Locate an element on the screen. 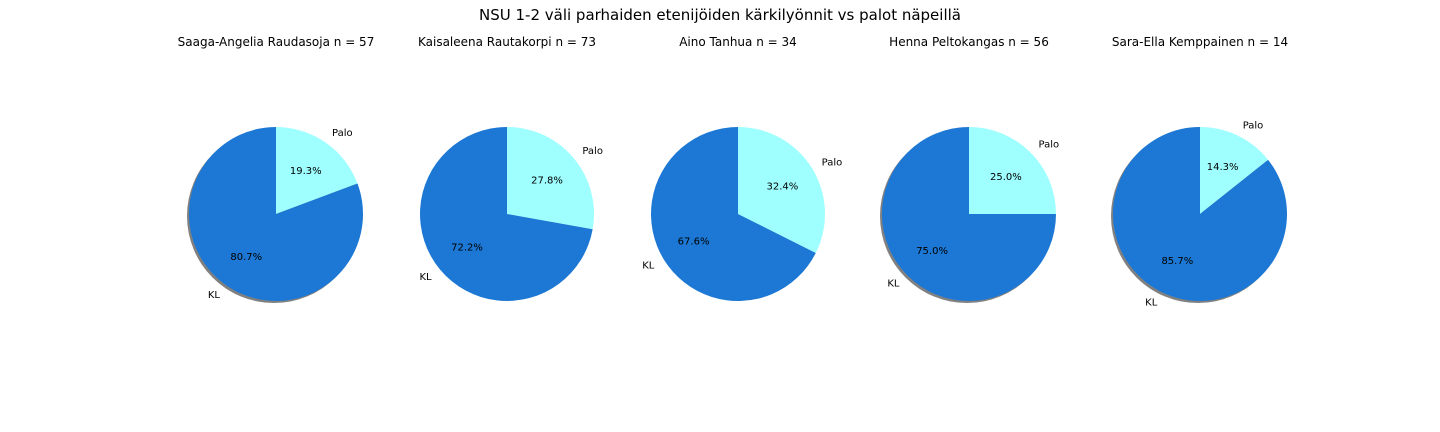 The image size is (1440, 432). slice-percent-kl: 85.7% is located at coordinates (1177, 261).